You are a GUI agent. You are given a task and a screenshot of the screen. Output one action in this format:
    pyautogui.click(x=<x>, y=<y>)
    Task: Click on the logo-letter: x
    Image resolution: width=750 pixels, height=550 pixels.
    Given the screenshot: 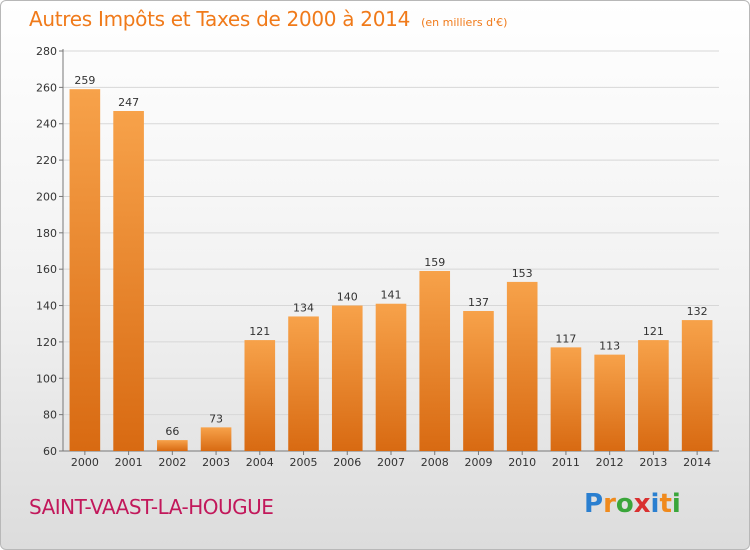 What is the action you would take?
    pyautogui.click(x=642, y=504)
    